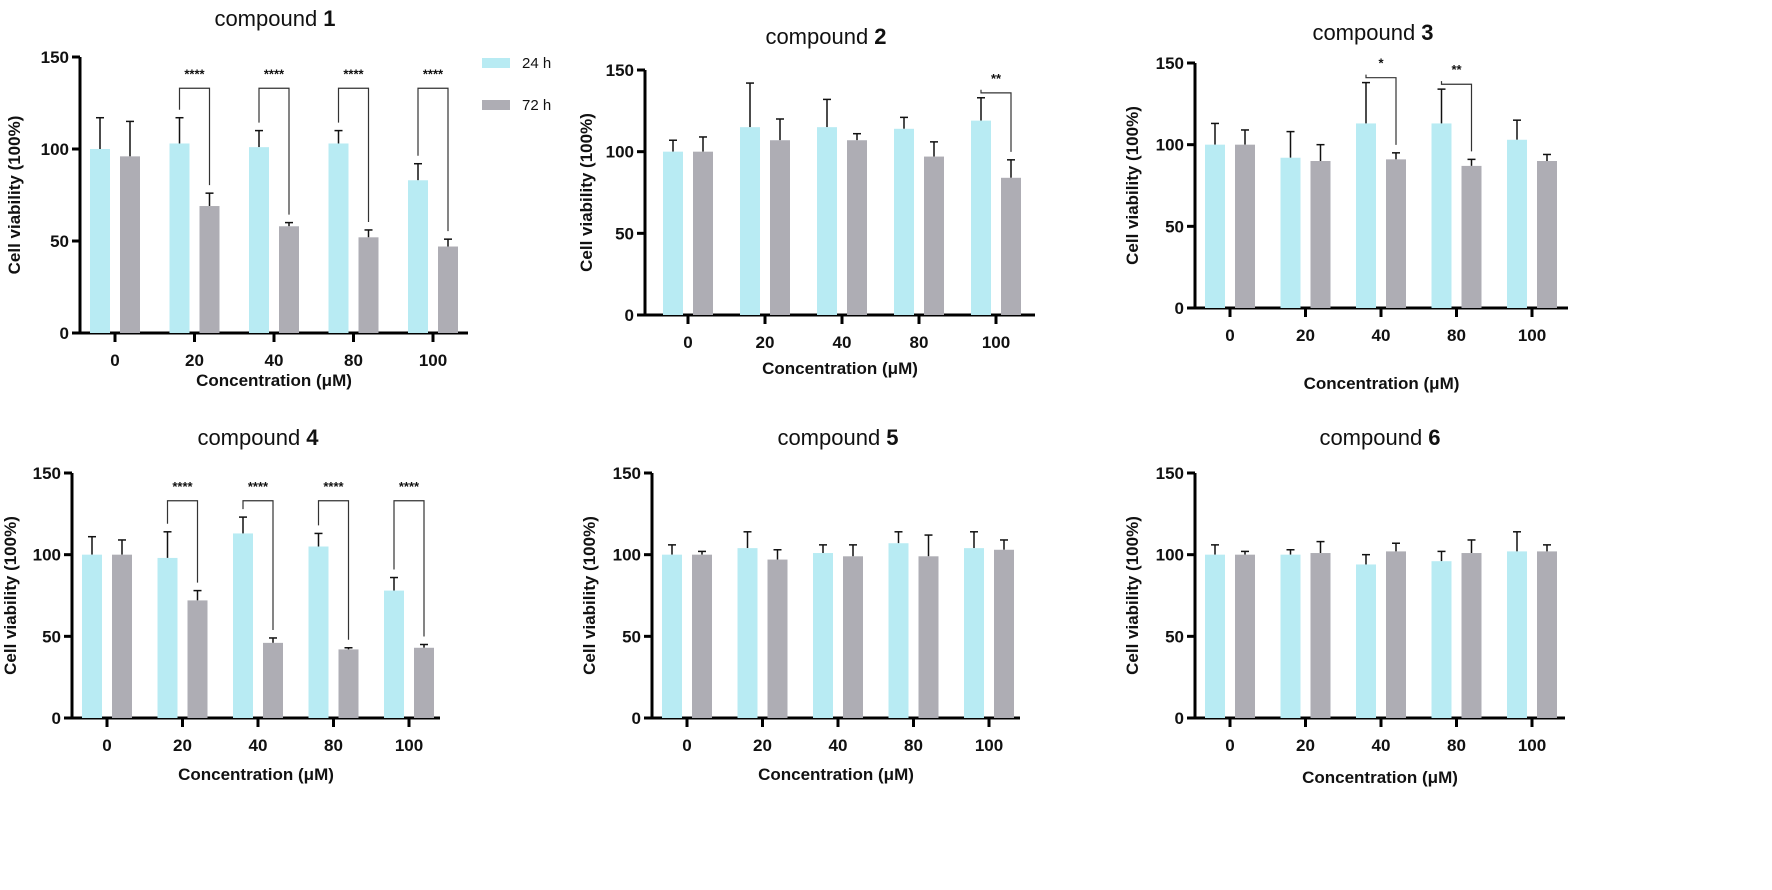 The width and height of the screenshot is (1772, 890). What do you see at coordinates (996, 78) in the screenshot?
I see `significance-label: **` at bounding box center [996, 78].